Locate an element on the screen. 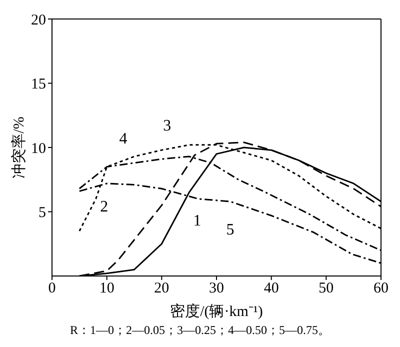  x-tick-label: 10 is located at coordinates (106, 288).